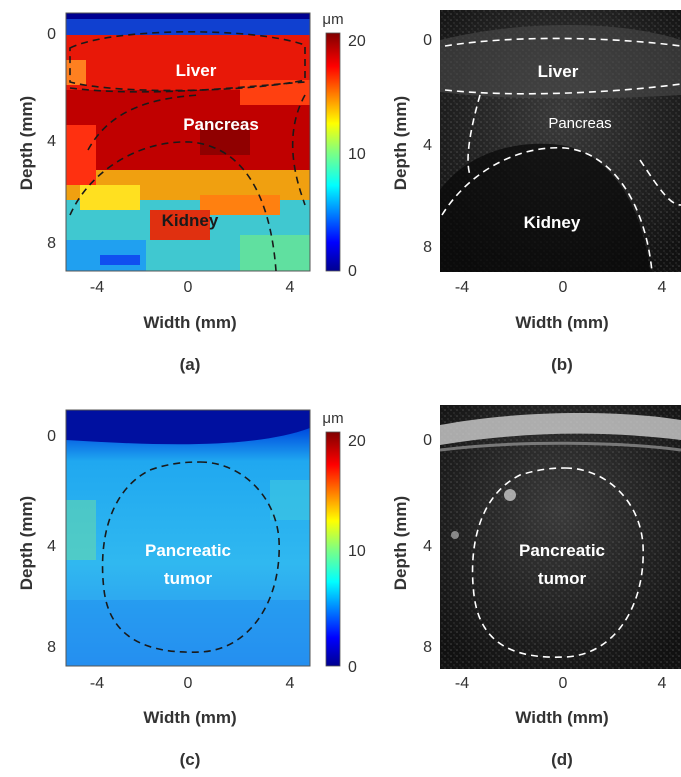 This screenshot has width=681, height=777. I want to click on tumor-outline-d, so click(557, 562).